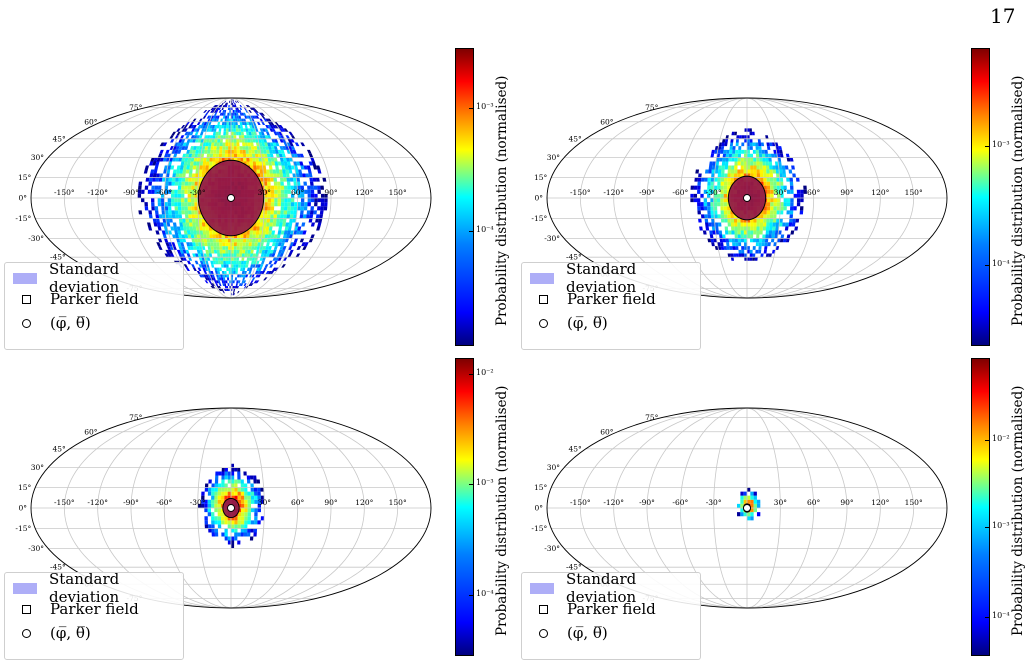  What do you see at coordinates (164, 192) in the screenshot?
I see `lon-tick-label: -60°` at bounding box center [164, 192].